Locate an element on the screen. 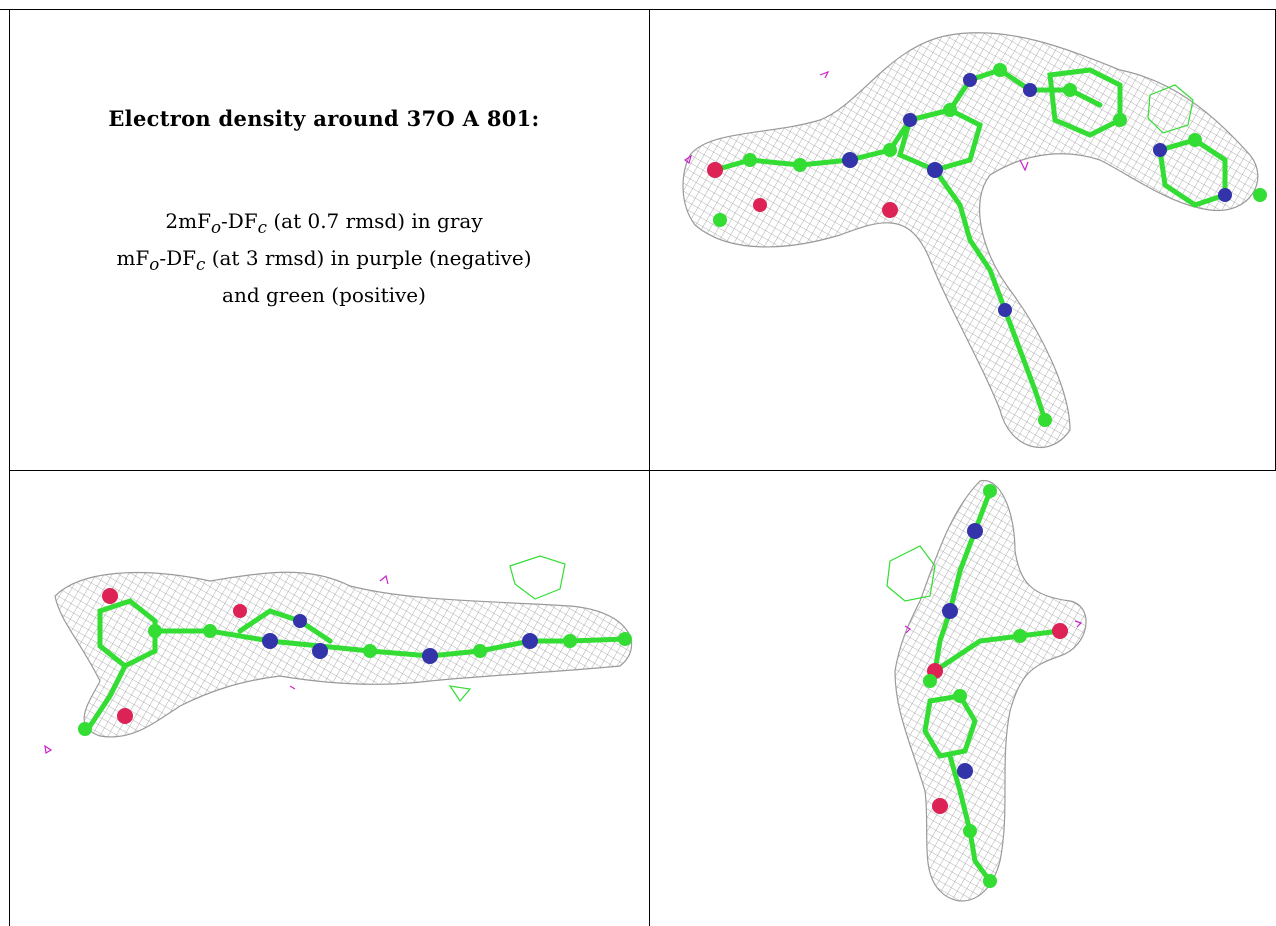 This screenshot has width=1276, height=926. table-border-left is located at coordinates (9, 467).